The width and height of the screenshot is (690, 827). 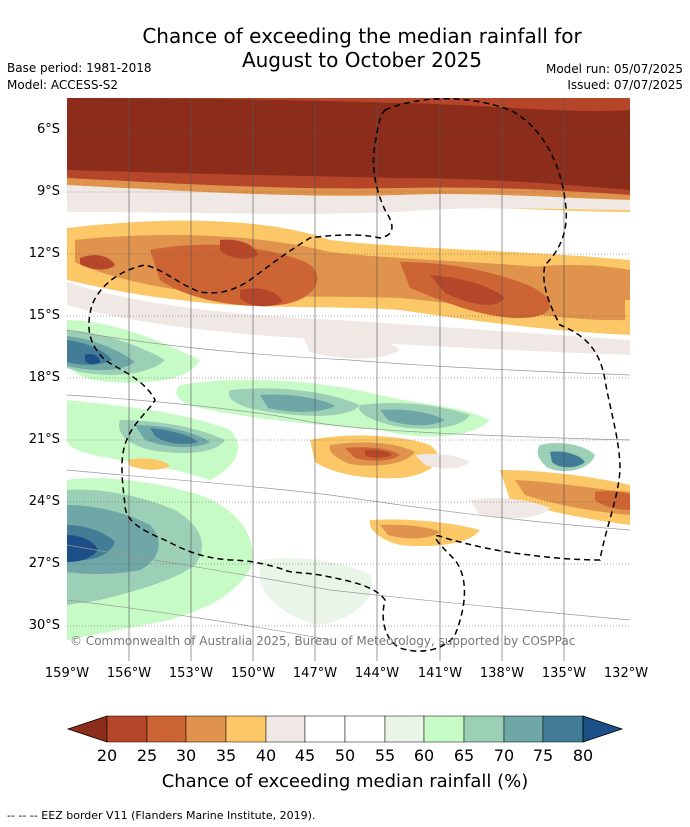 What do you see at coordinates (543, 755) in the screenshot?
I see `colorbar-tick: 75` at bounding box center [543, 755].